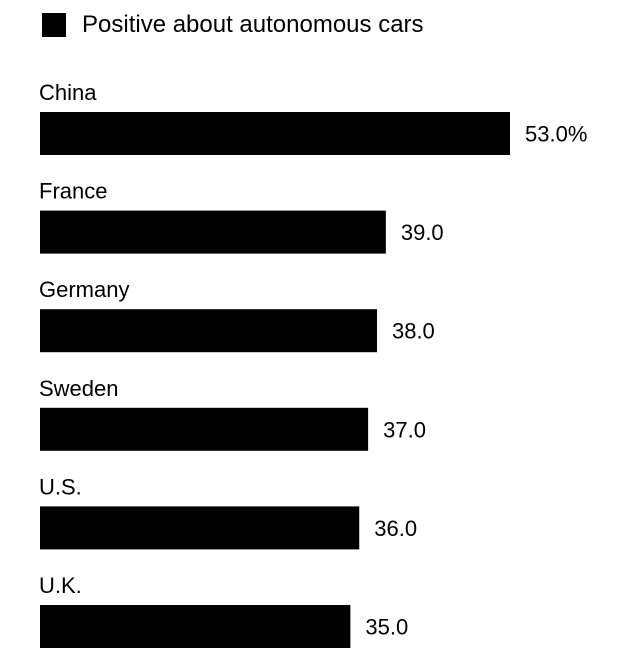  Describe the element at coordinates (60, 585) in the screenshot. I see `category-label: U.K.` at that location.